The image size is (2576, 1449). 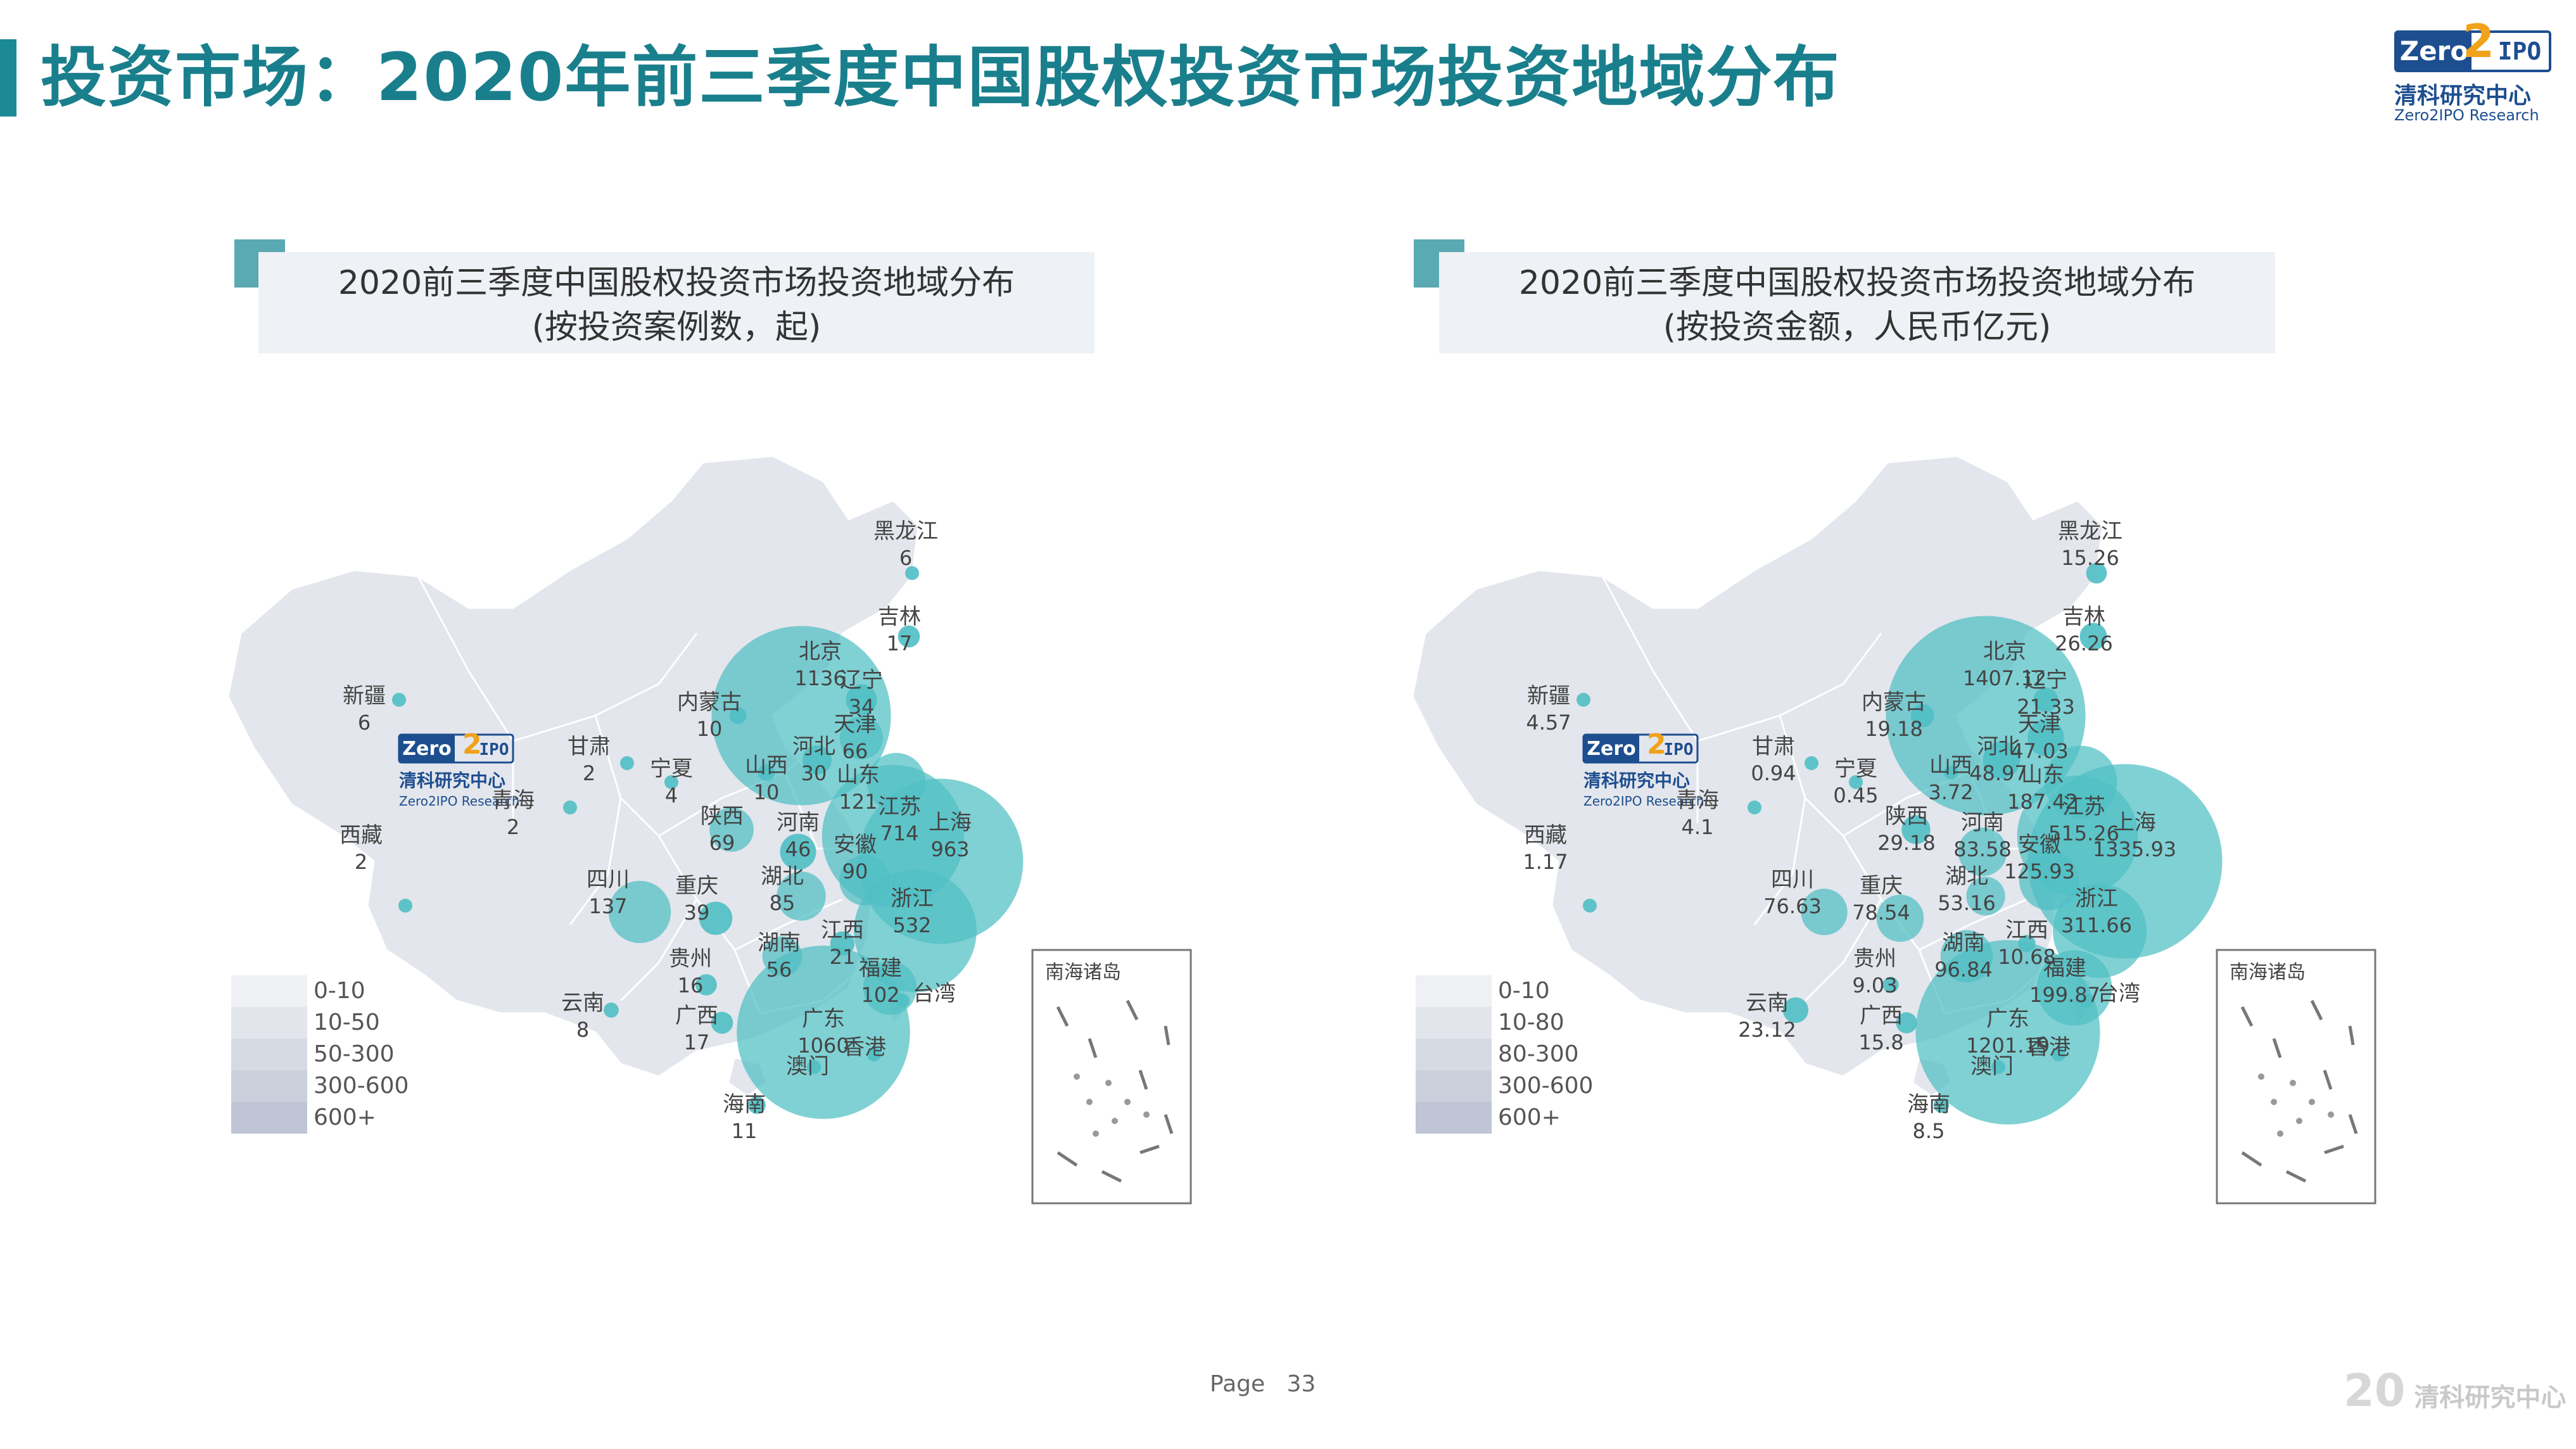 I want to click on region-name-27: 台湾, so click(x=934, y=994).